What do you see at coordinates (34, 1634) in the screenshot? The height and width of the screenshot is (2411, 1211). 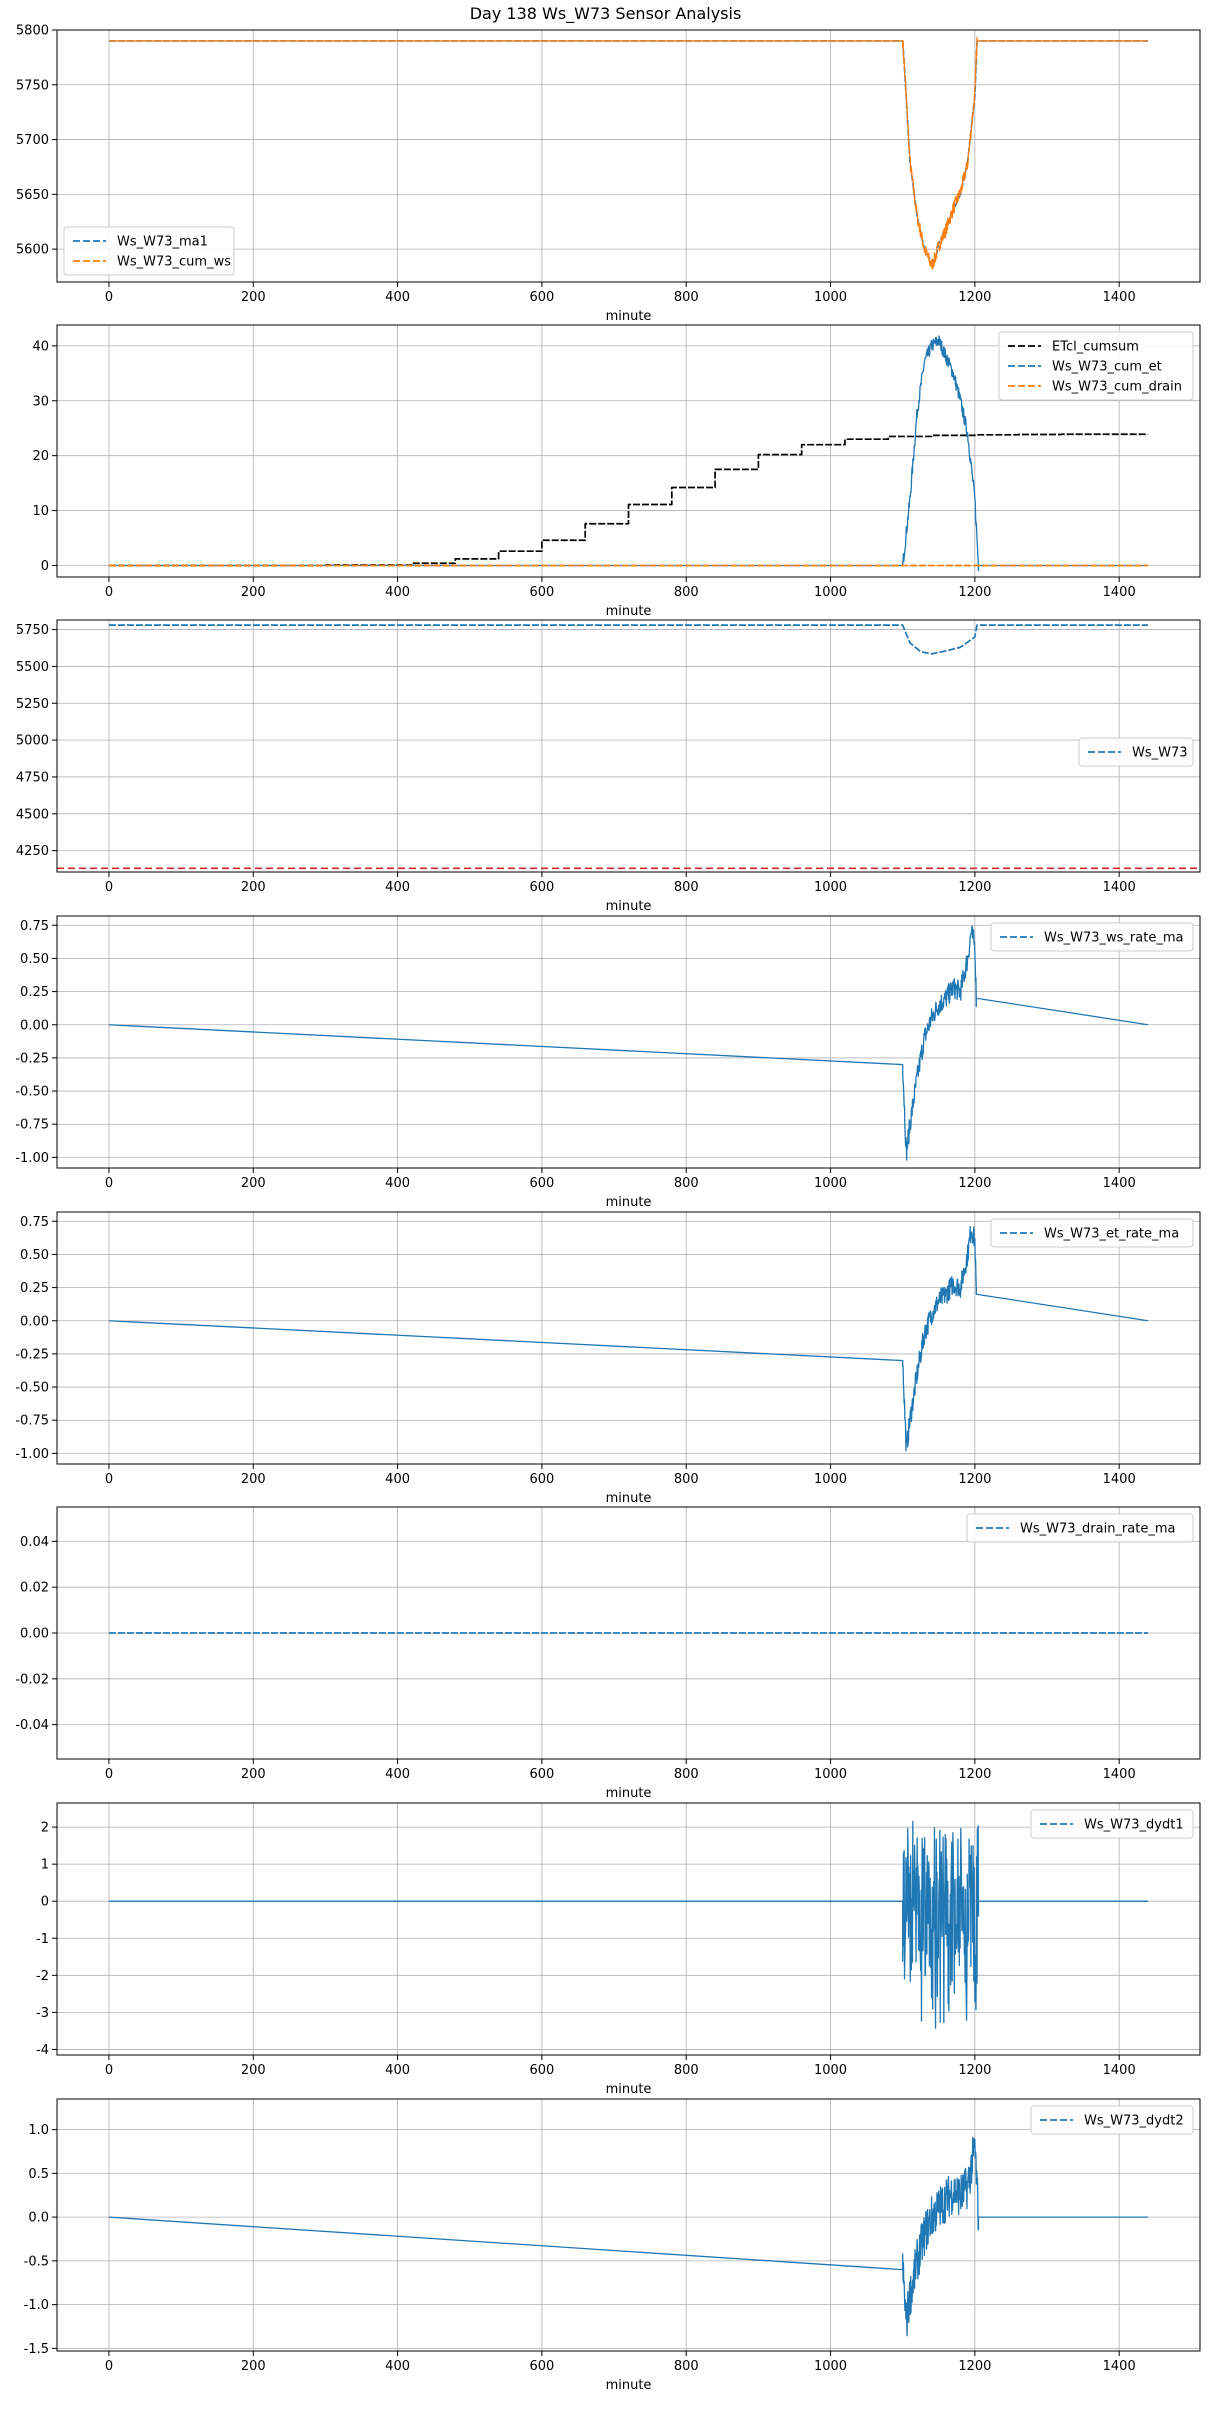 I see `y-tick-label: 0.00` at bounding box center [34, 1634].